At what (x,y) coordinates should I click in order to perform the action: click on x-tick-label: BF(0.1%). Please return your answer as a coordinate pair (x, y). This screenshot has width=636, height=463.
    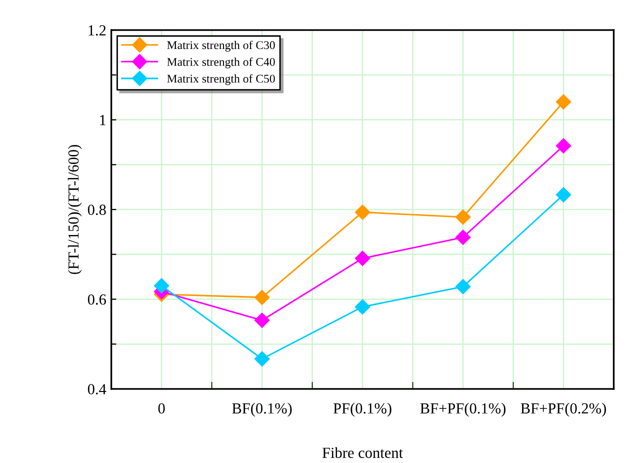
    Looking at the image, I should click on (262, 409).